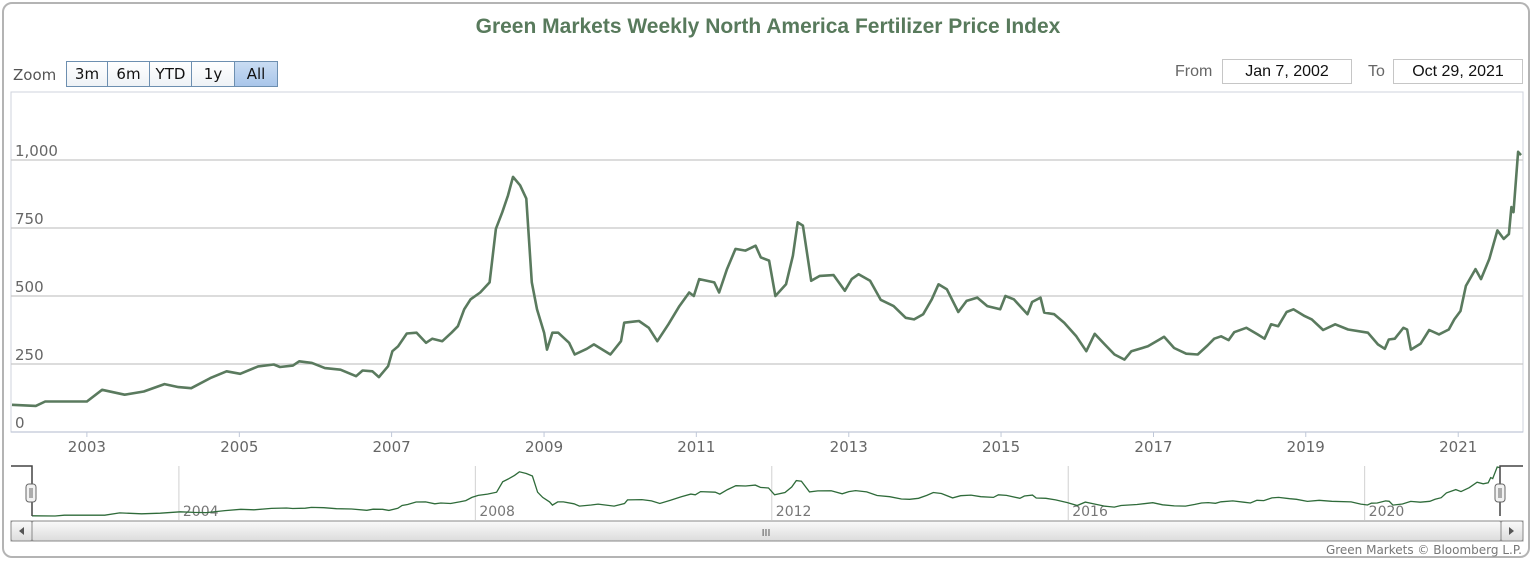 The image size is (1536, 570). I want to click on from-date-input: Jan 7, 2002, so click(1287, 71).